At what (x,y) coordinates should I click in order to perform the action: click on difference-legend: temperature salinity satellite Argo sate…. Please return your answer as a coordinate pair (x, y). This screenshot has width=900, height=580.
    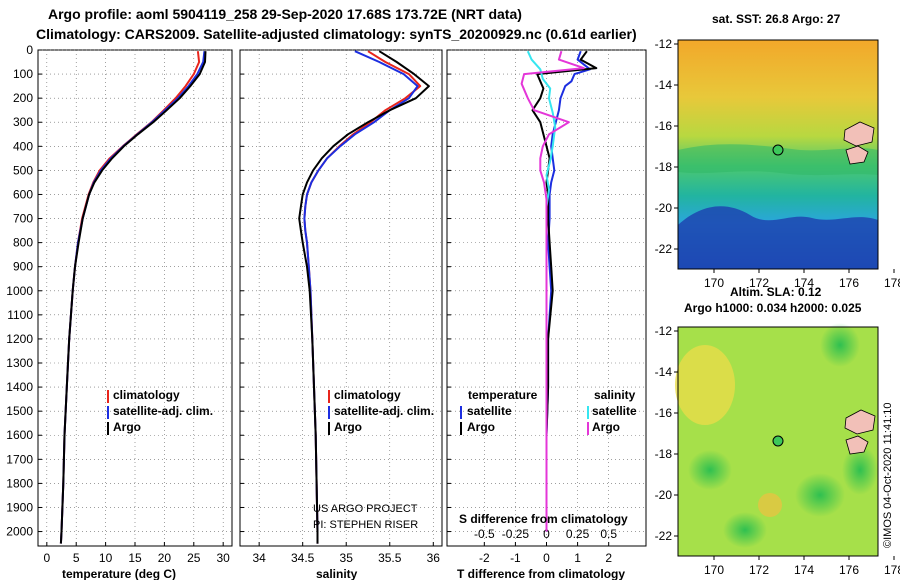
    Looking at the image, I should click on (548, 411).